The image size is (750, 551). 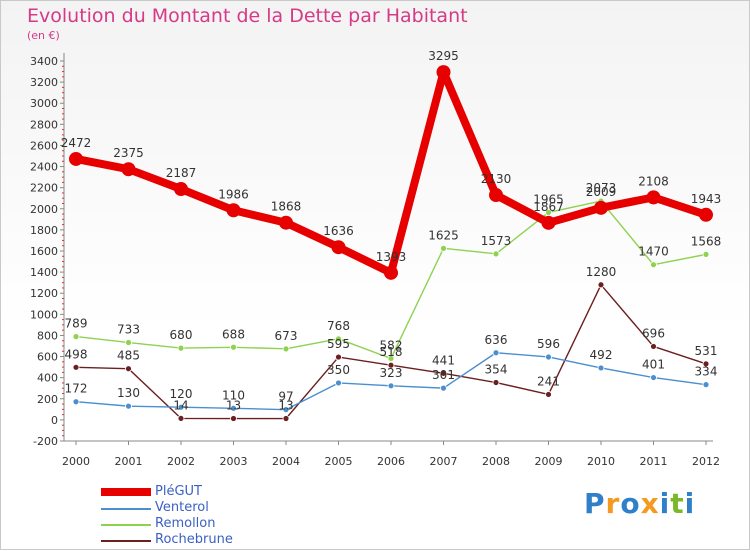 I want to click on data-label: 2073, so click(x=601, y=188).